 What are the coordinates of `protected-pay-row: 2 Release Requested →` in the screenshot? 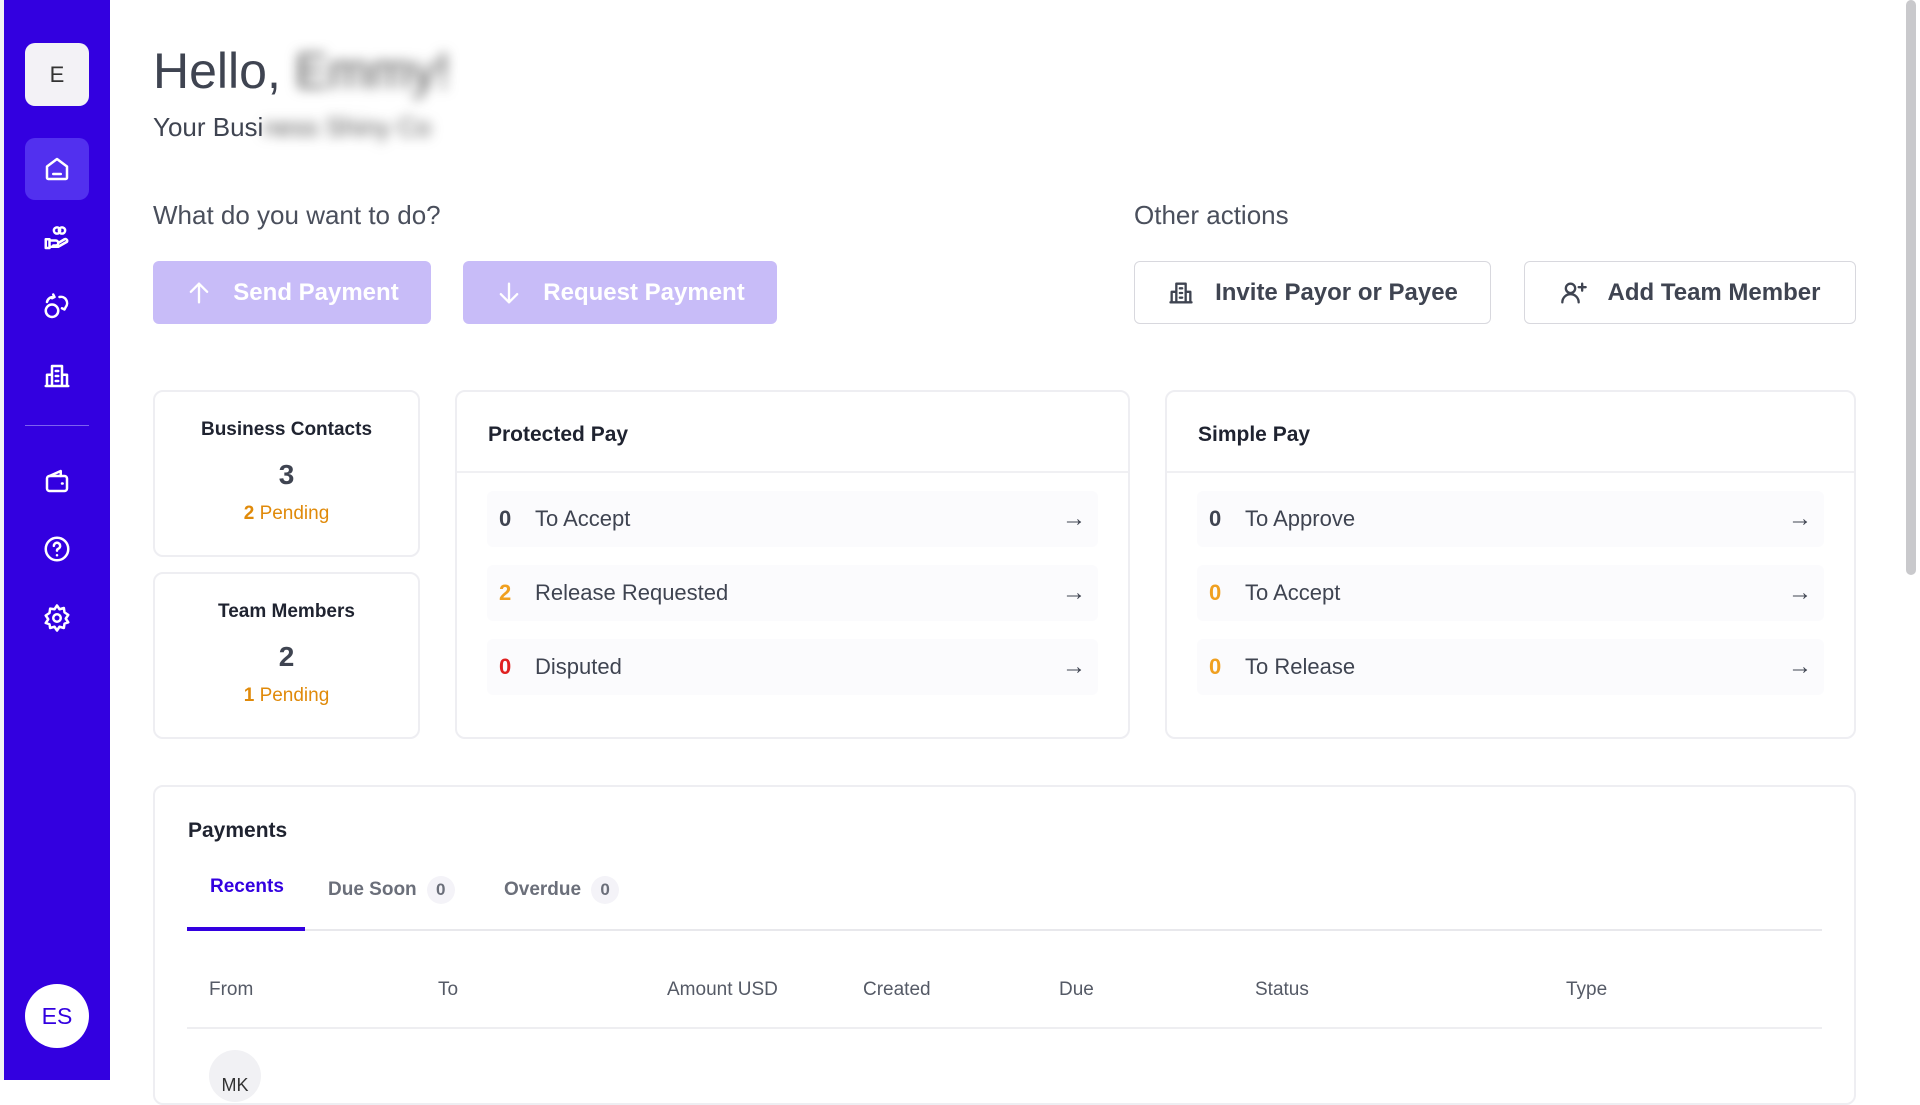 It's located at (792, 593).